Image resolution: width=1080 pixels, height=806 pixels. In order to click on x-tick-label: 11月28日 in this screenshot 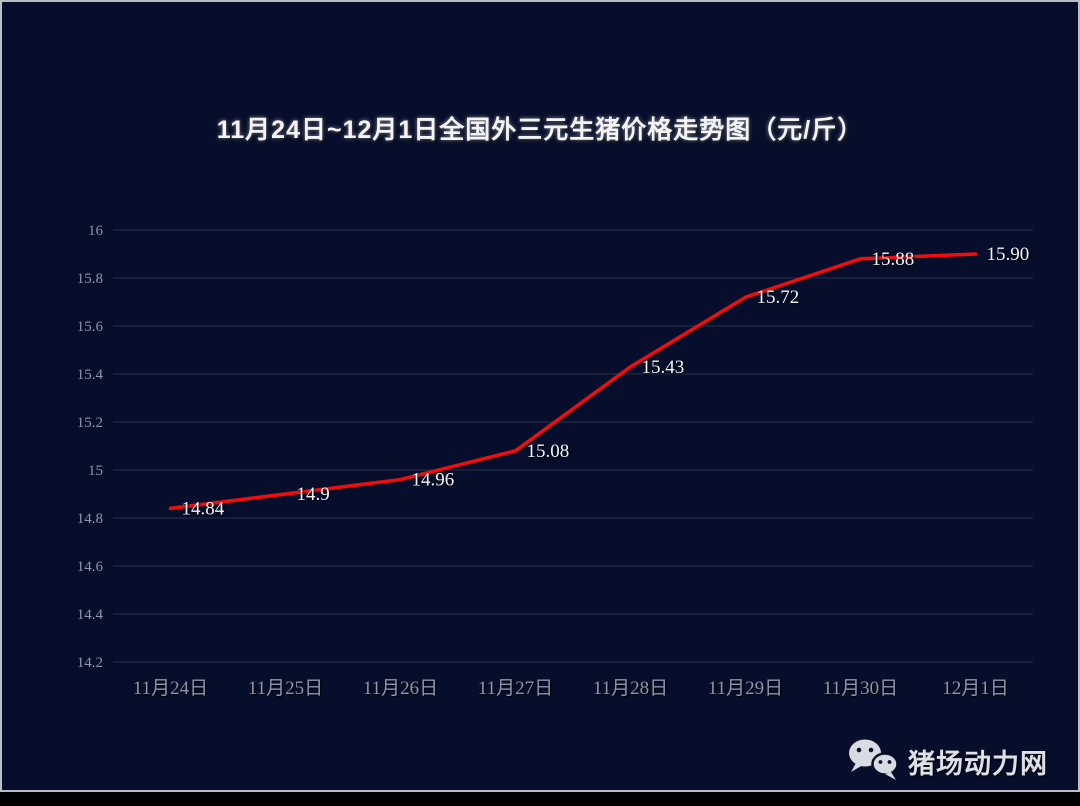, I will do `click(630, 688)`.